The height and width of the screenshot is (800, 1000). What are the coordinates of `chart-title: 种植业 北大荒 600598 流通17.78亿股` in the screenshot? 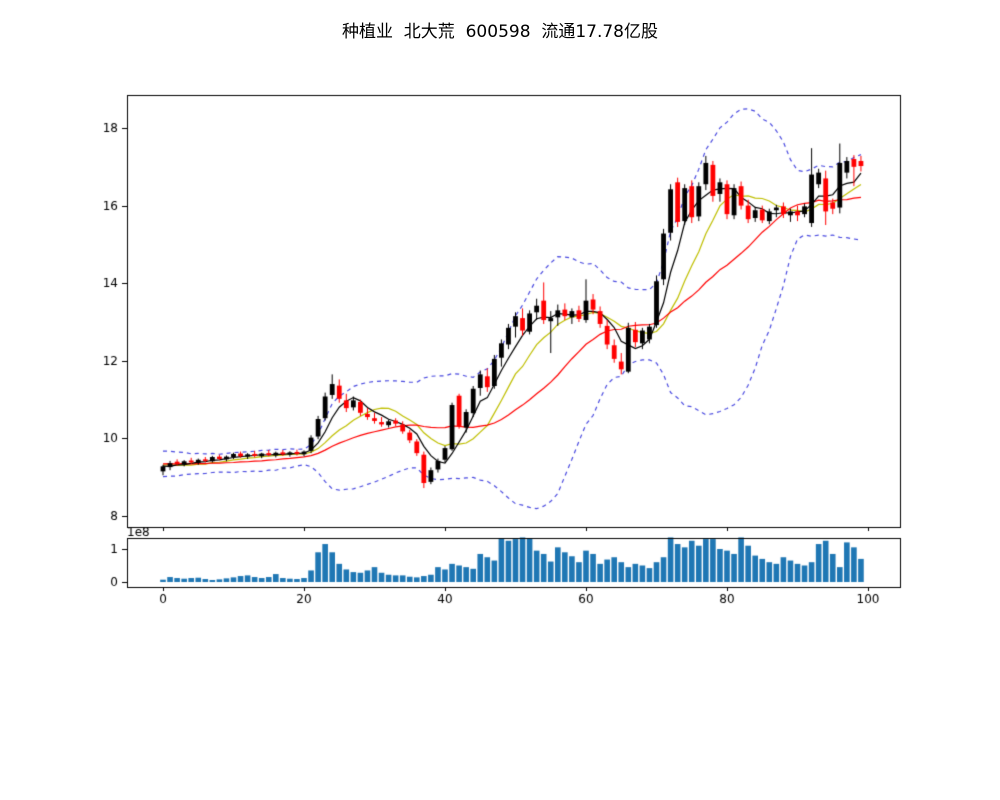 It's located at (500, 32).